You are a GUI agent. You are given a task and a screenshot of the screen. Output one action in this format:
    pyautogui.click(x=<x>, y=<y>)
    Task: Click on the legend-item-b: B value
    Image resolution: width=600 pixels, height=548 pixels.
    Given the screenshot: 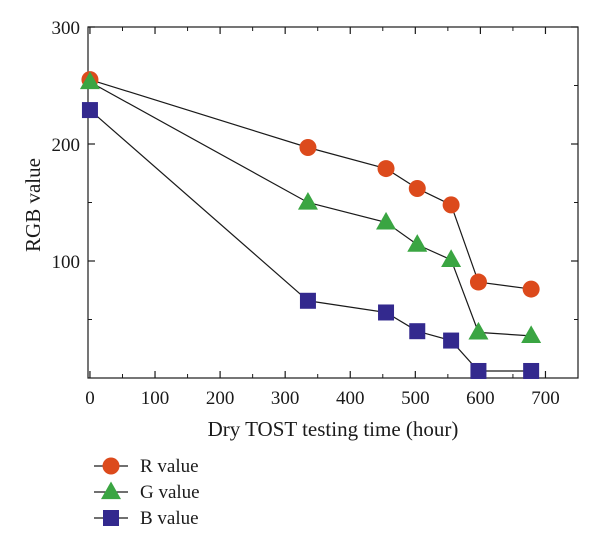 What is the action you would take?
    pyautogui.click(x=146, y=518)
    